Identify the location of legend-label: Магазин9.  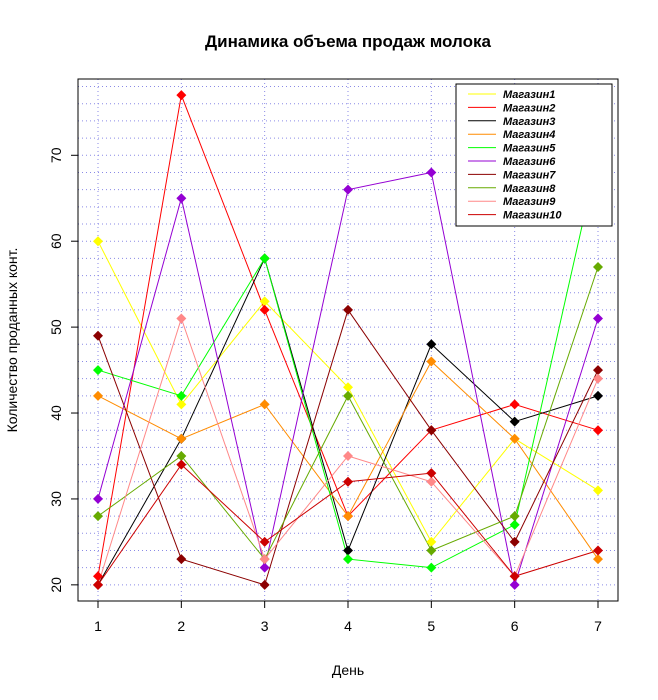
(529, 202).